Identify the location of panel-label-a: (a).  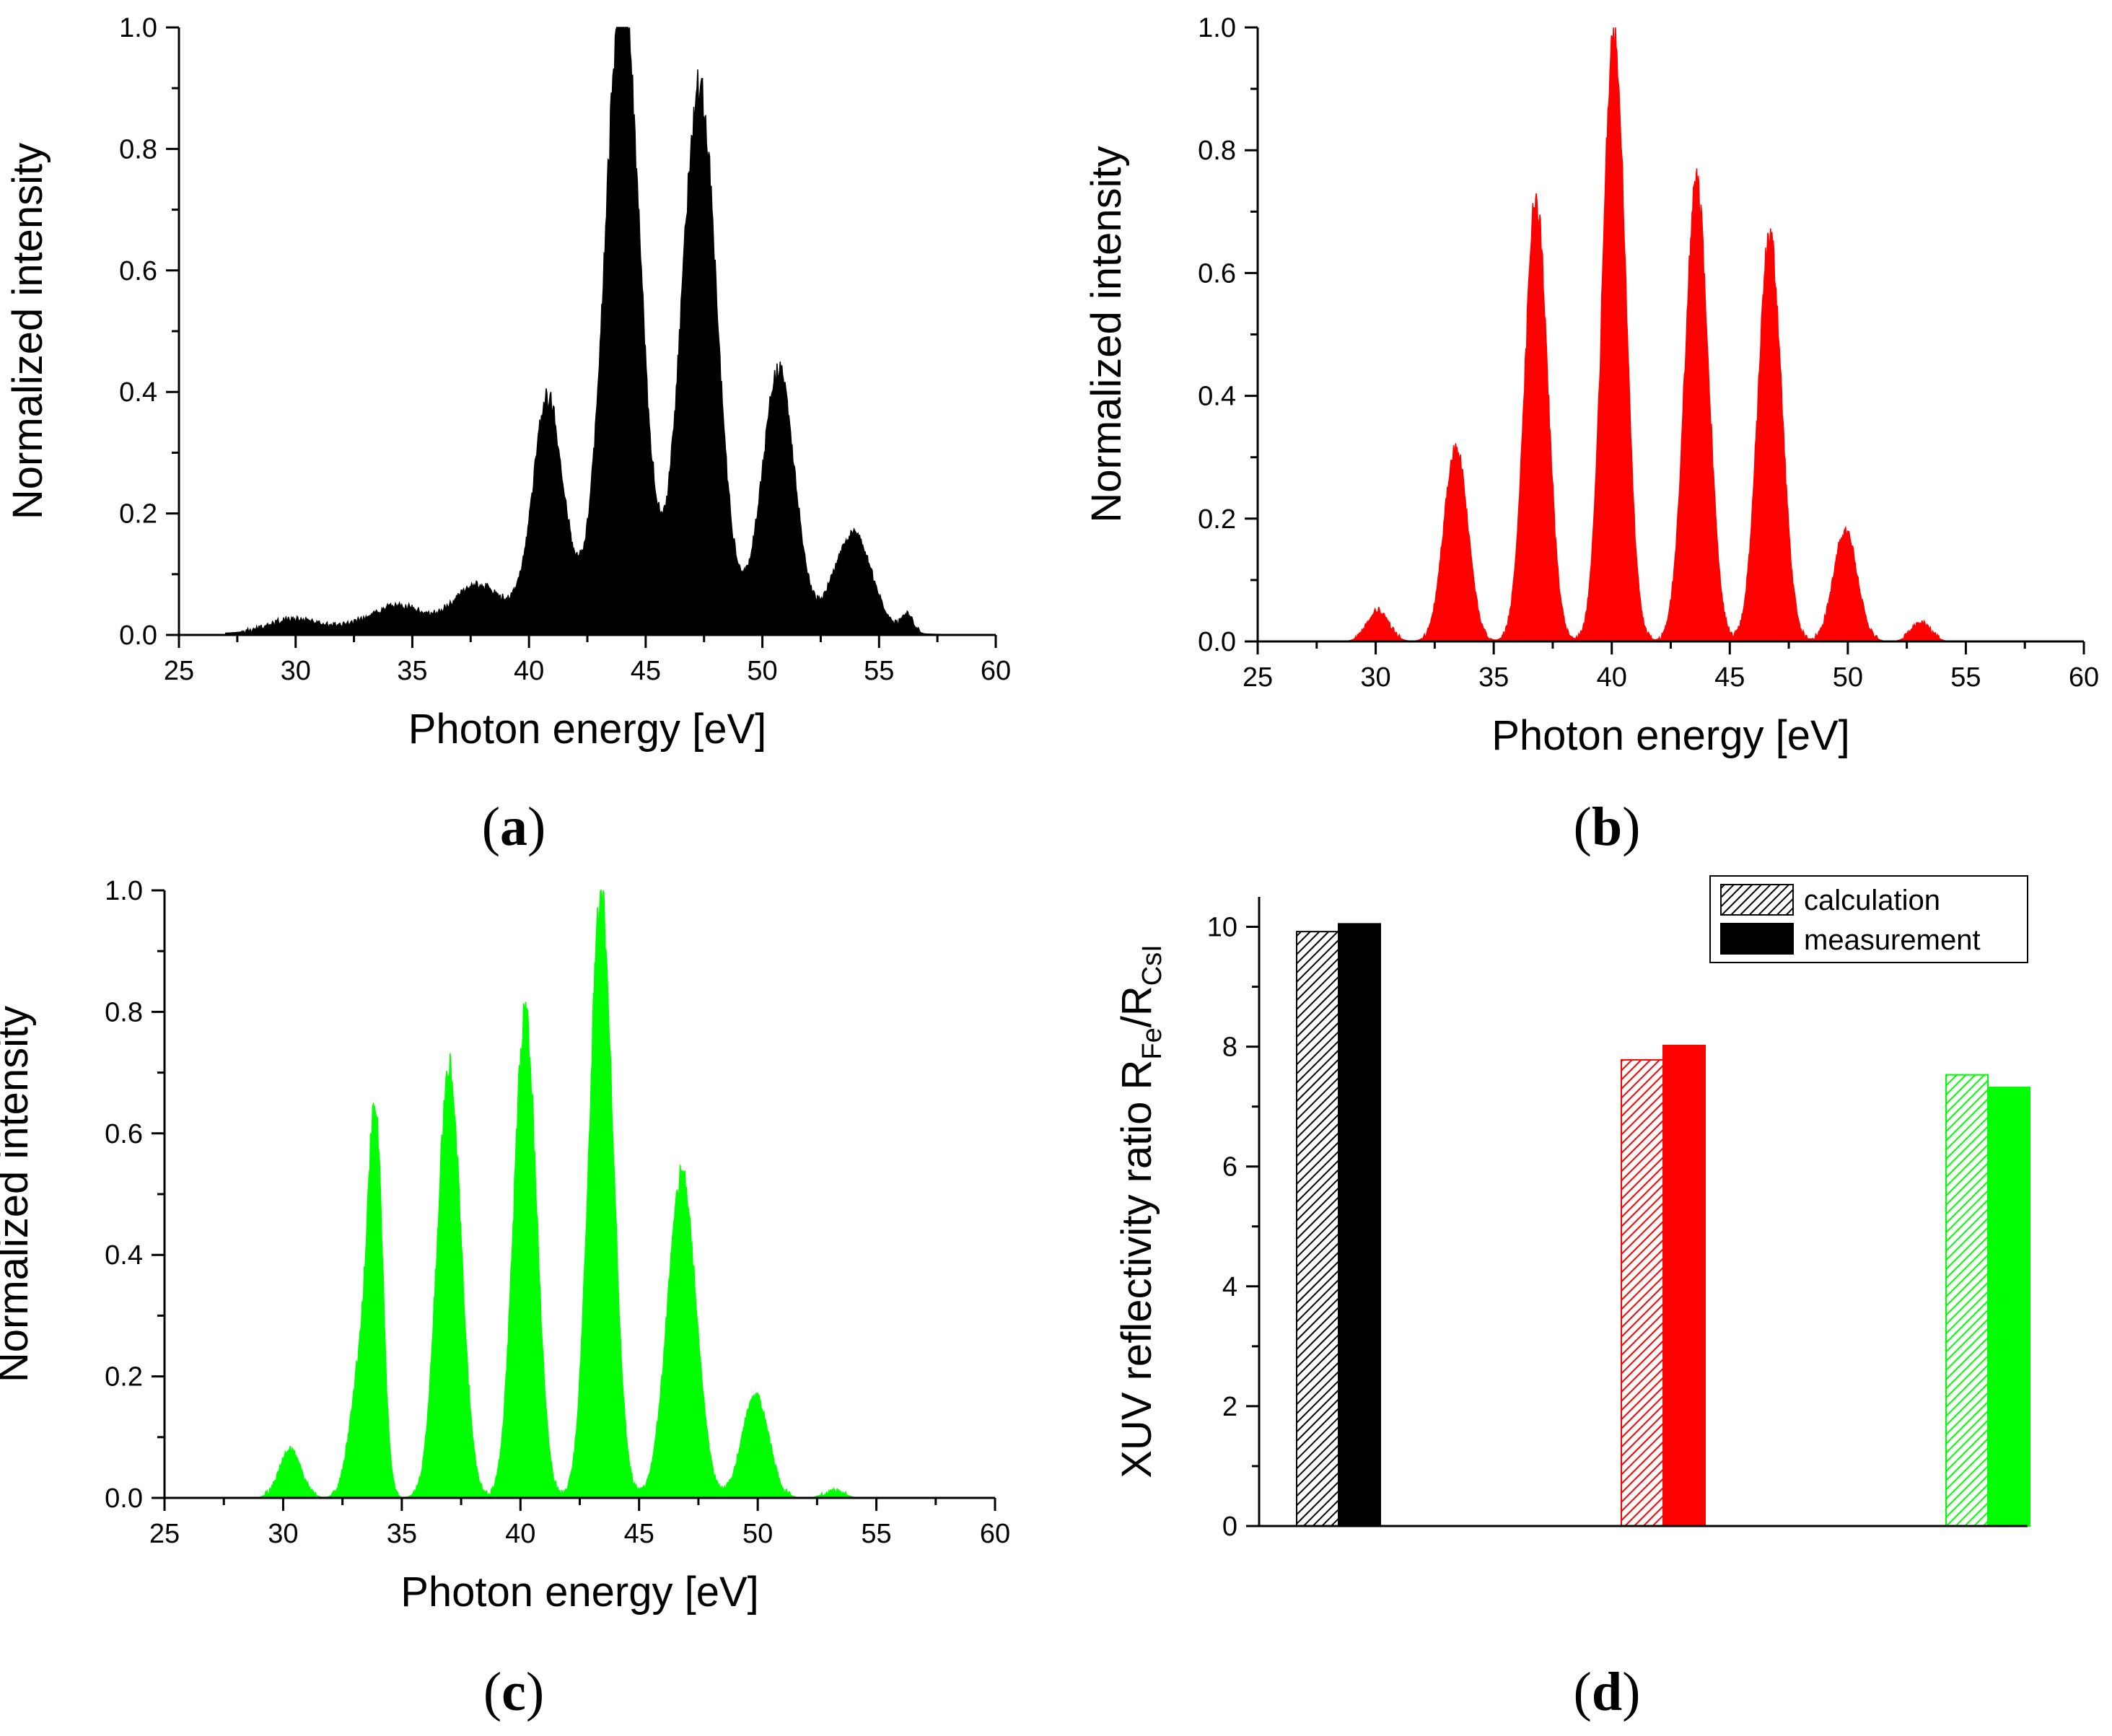
(514, 827).